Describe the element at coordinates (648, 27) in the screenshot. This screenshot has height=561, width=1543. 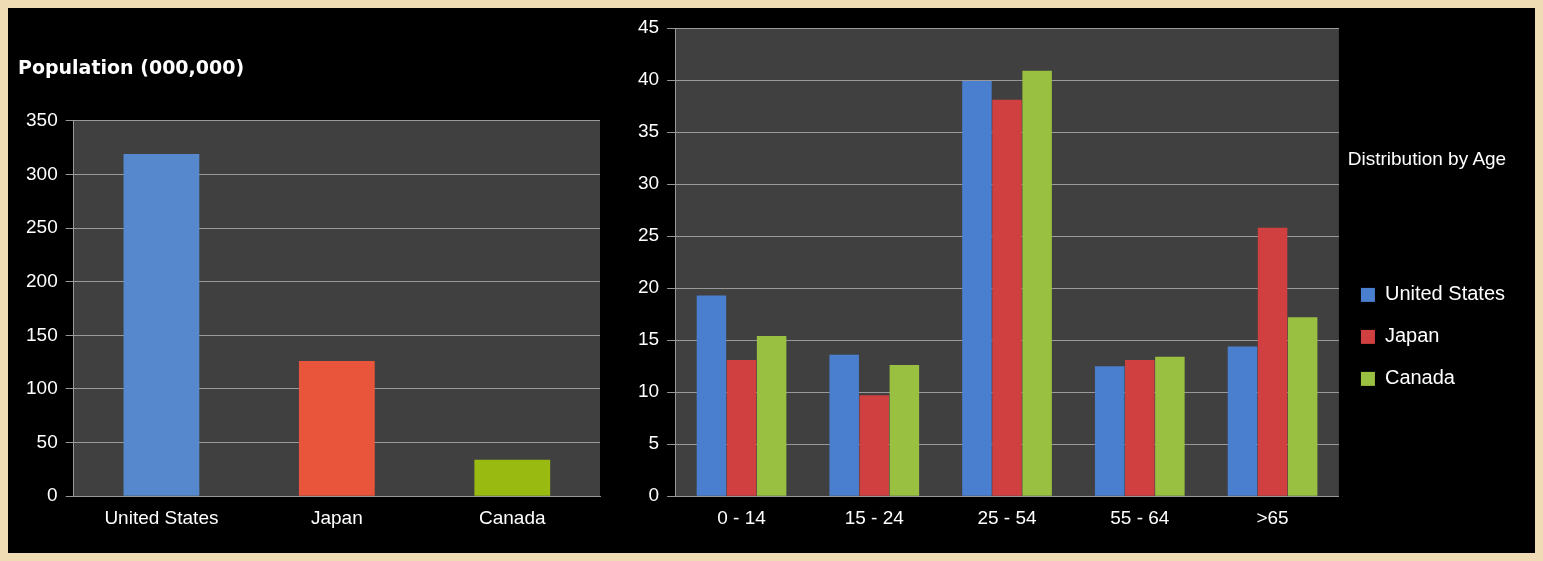
I see `y-tick-label: 45` at that location.